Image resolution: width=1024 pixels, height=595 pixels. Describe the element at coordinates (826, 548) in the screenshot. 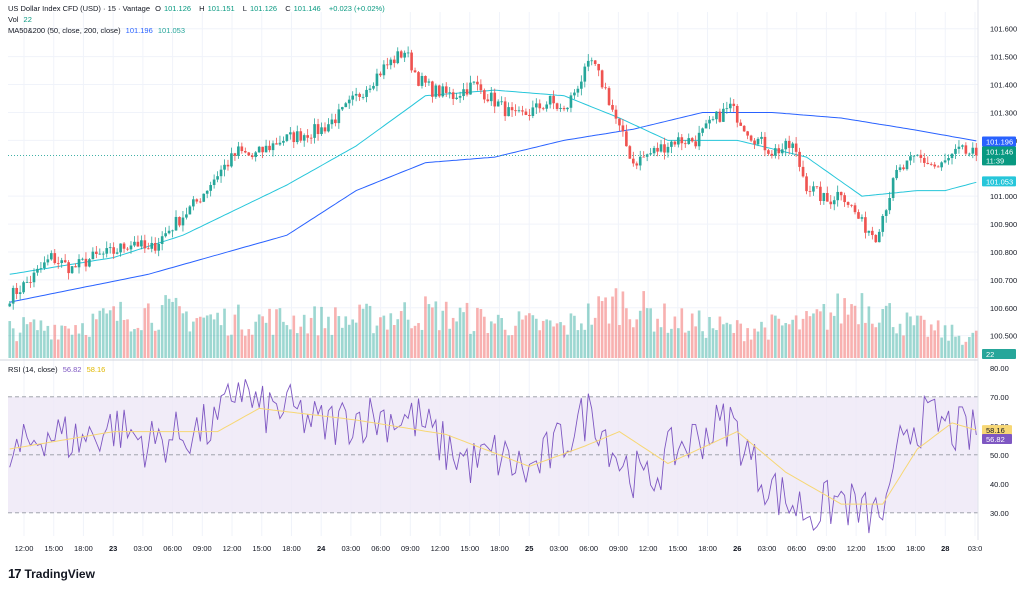

I see `time-tick-label: 09:00` at that location.